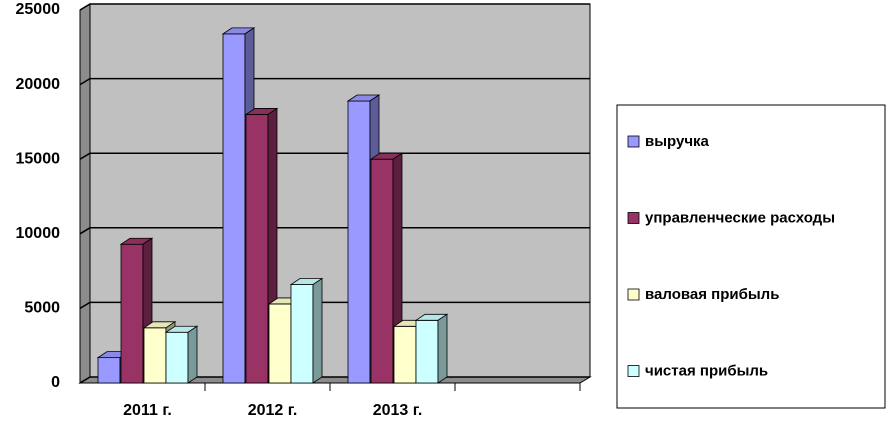  Describe the element at coordinates (677, 141) in the screenshot. I see `legend-label: выручка` at that location.